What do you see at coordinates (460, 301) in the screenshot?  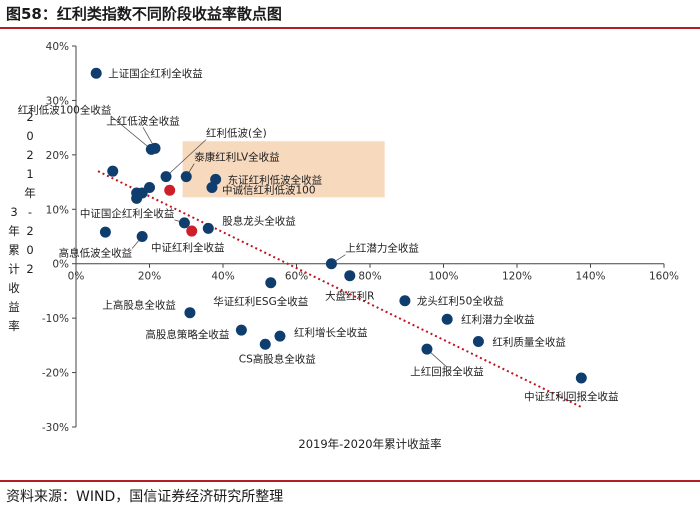 I see `point-label: 龙头红利50全收益` at bounding box center [460, 301].